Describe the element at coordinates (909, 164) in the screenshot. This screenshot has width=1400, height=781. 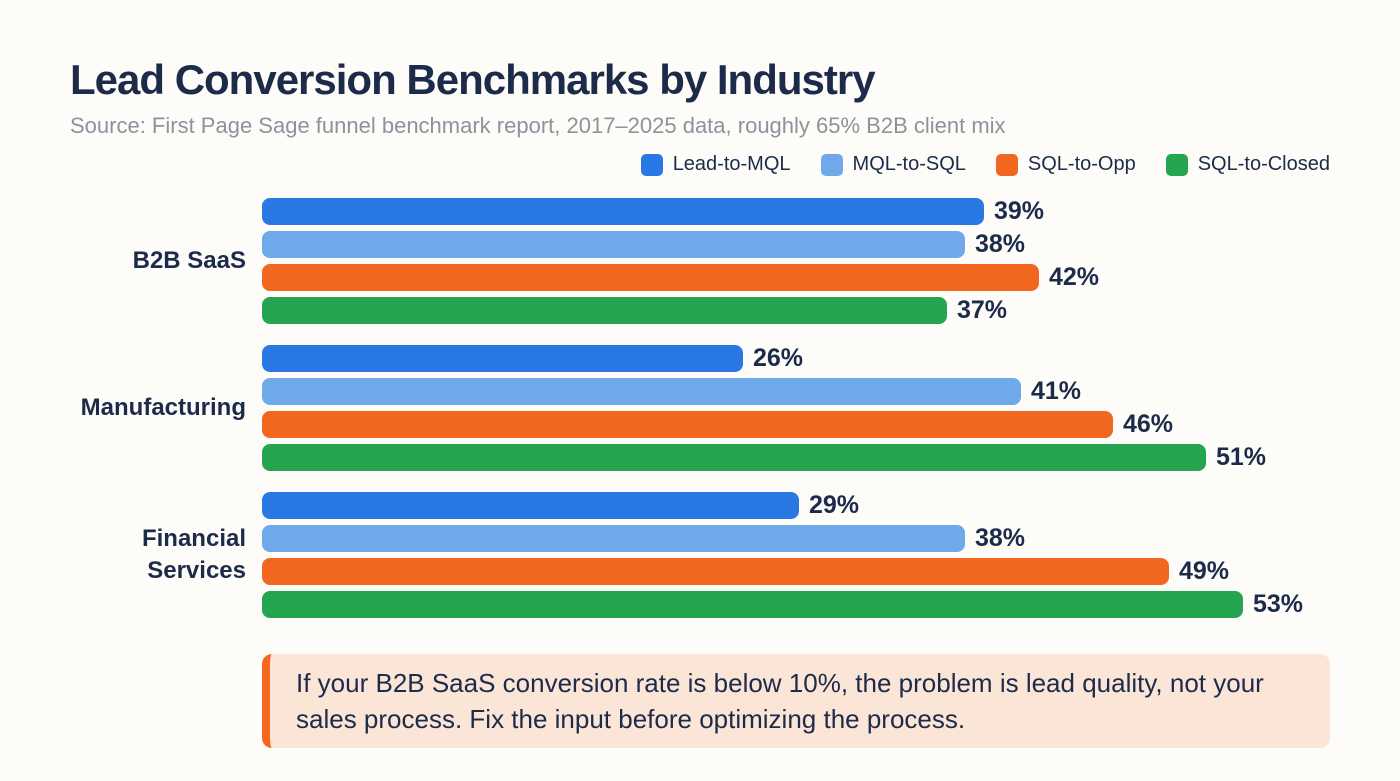
I see `legend-label: MQL-to-SQL` at that location.